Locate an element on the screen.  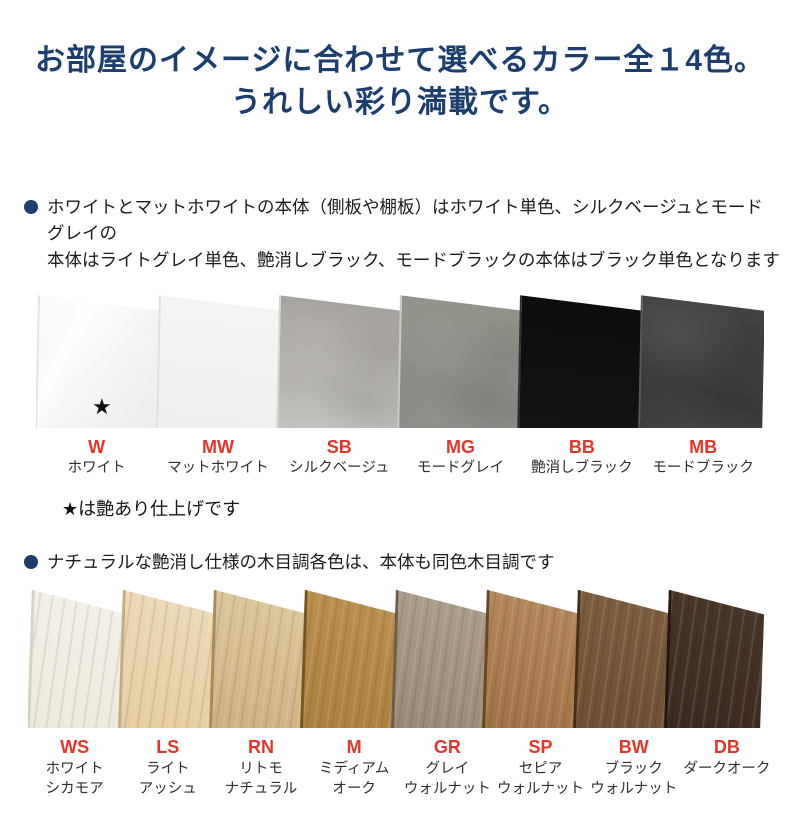
swatch-code: DB is located at coordinates (726, 747).